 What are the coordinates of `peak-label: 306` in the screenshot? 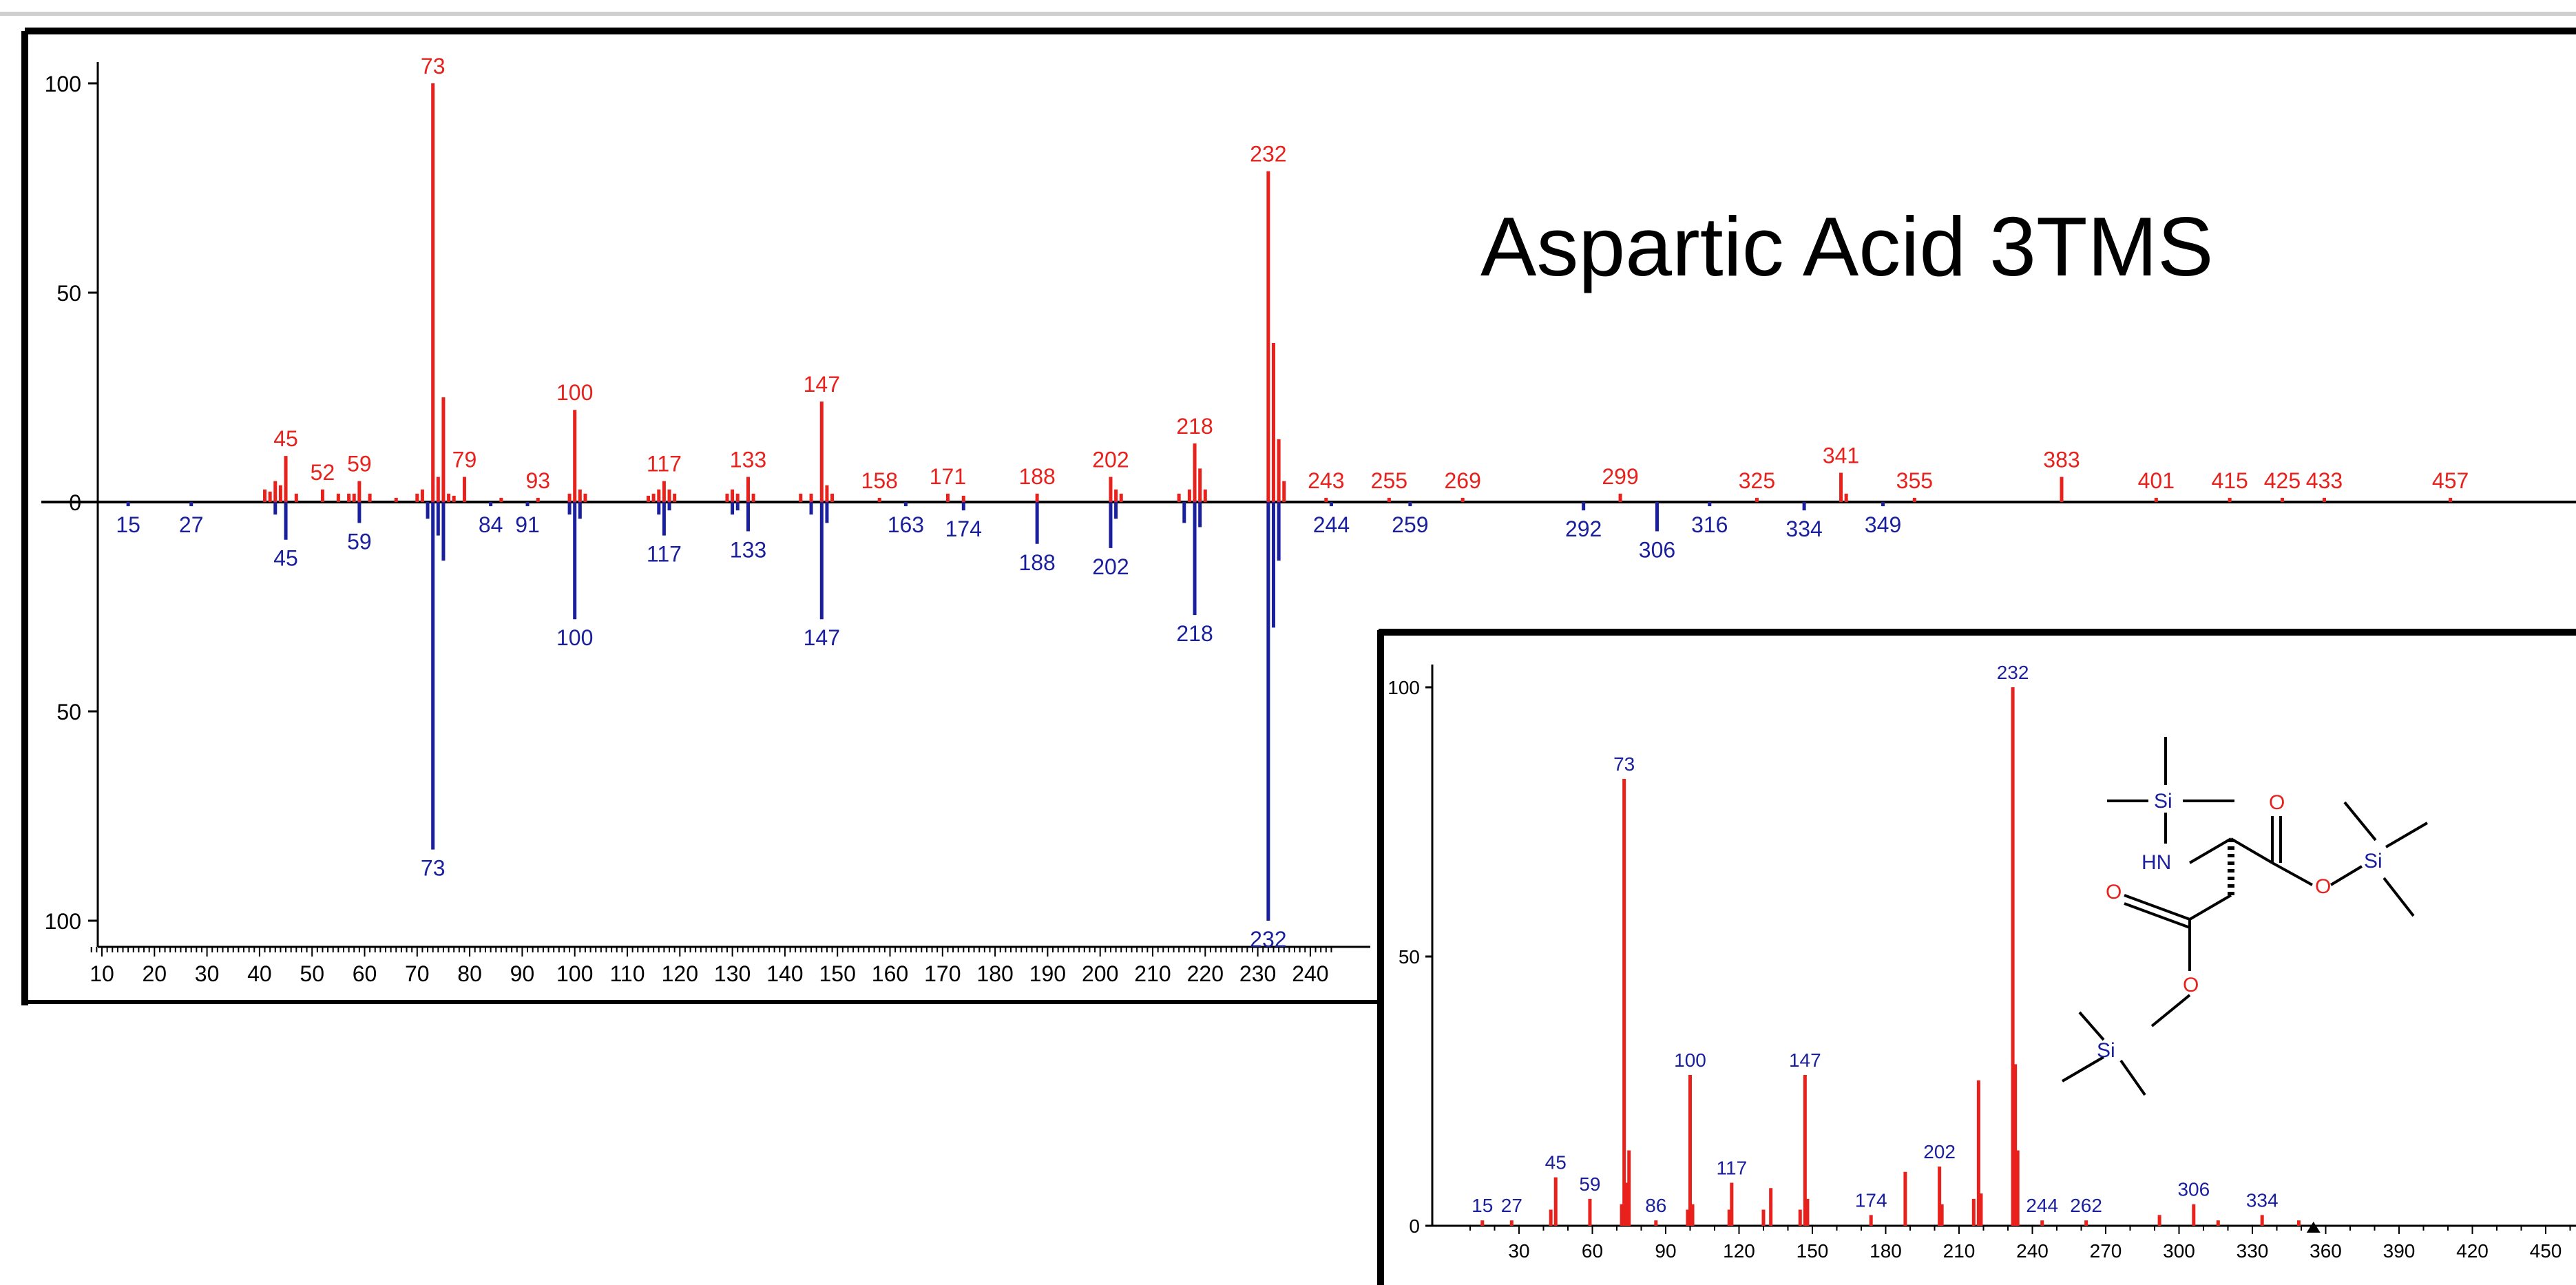 It's located at (1657, 550).